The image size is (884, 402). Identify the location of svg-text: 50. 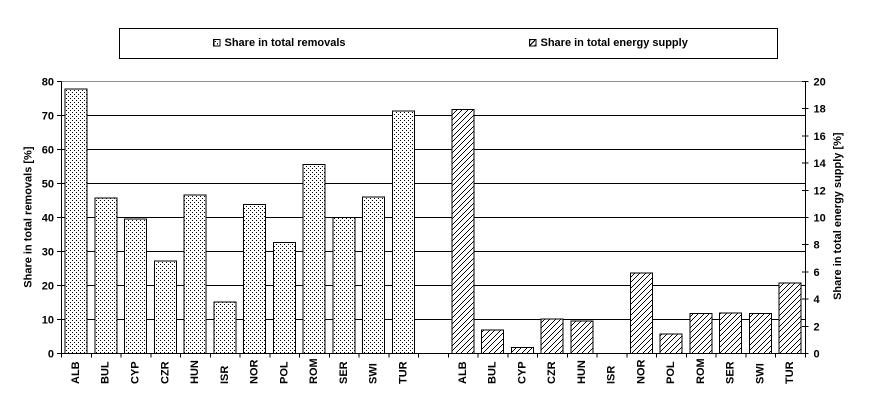
(48, 185).